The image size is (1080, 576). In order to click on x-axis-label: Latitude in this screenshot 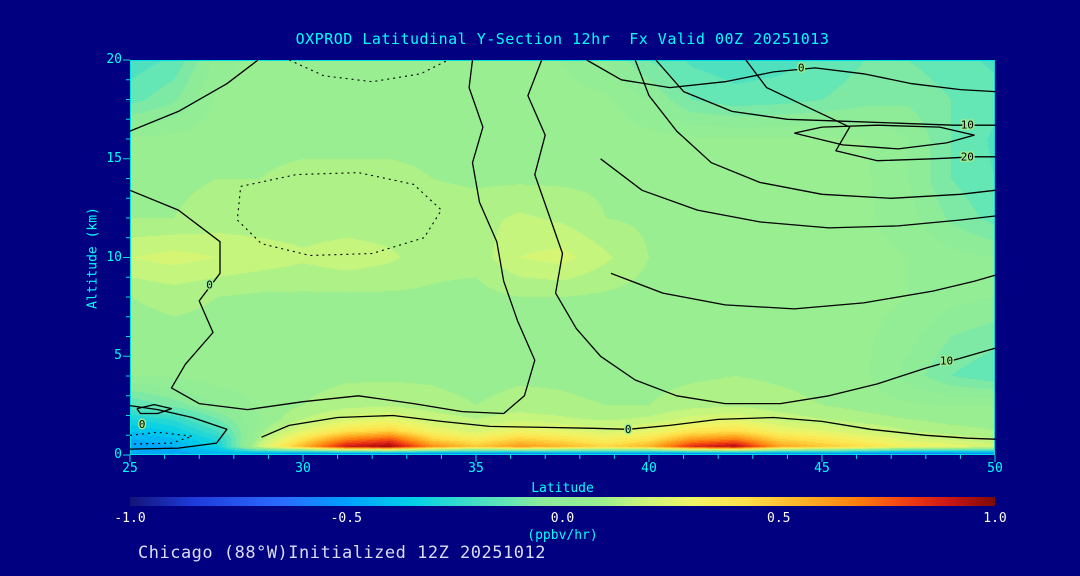, I will do `click(562, 488)`.